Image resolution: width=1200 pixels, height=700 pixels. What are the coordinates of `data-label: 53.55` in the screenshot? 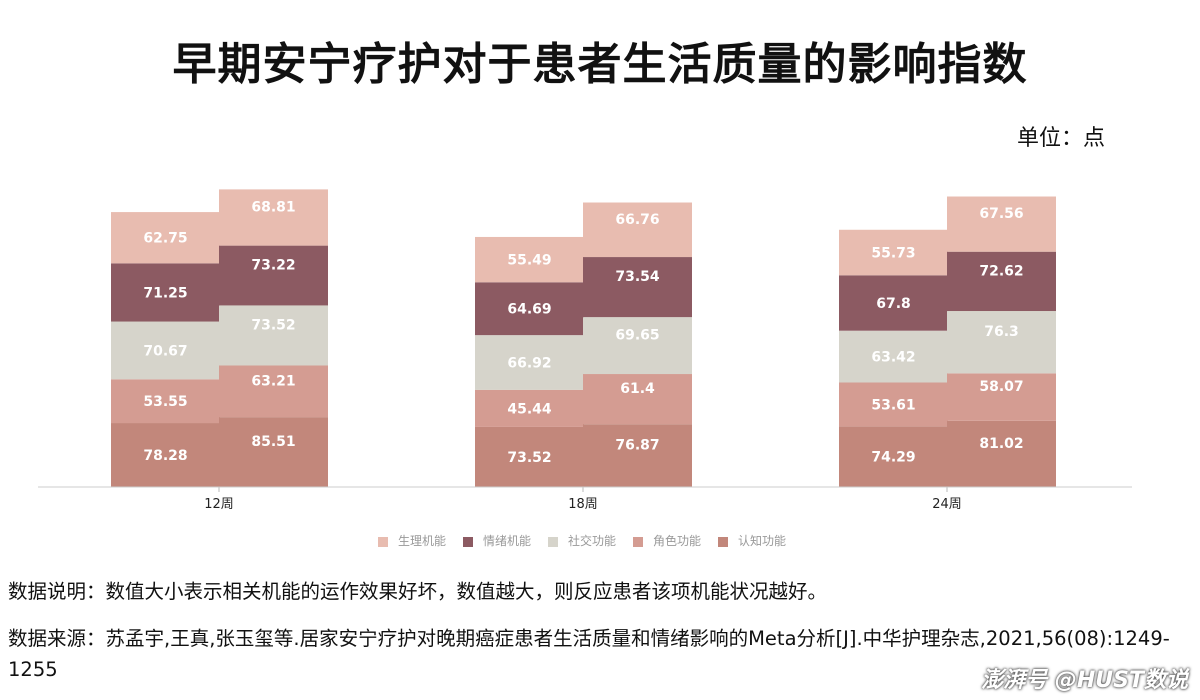 It's located at (165, 402).